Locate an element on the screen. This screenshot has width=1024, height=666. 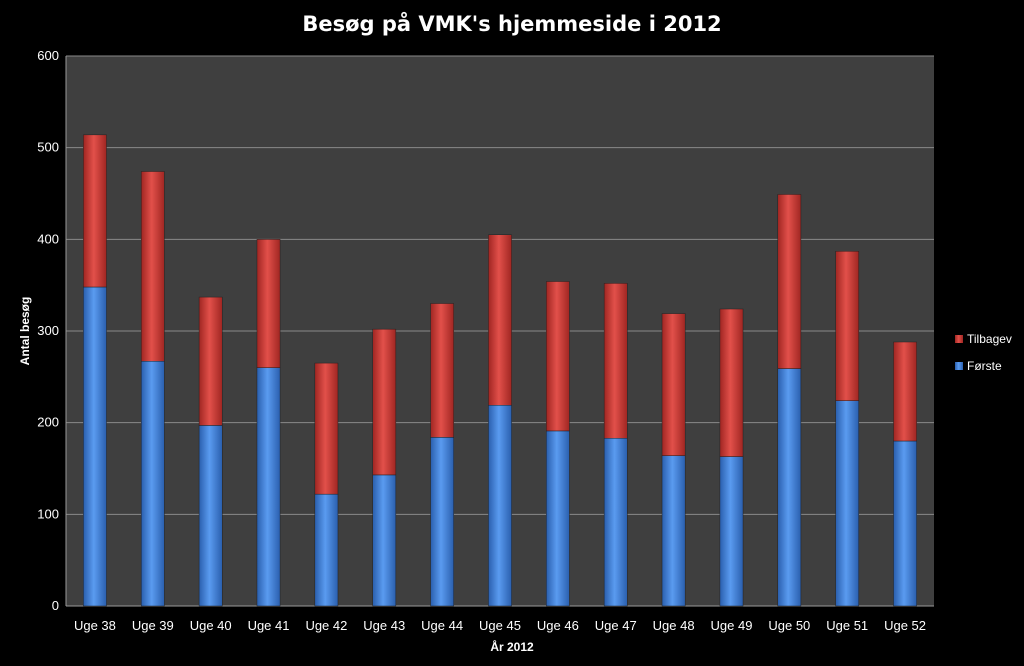
y-tick-label: 400 is located at coordinates (48, 238).